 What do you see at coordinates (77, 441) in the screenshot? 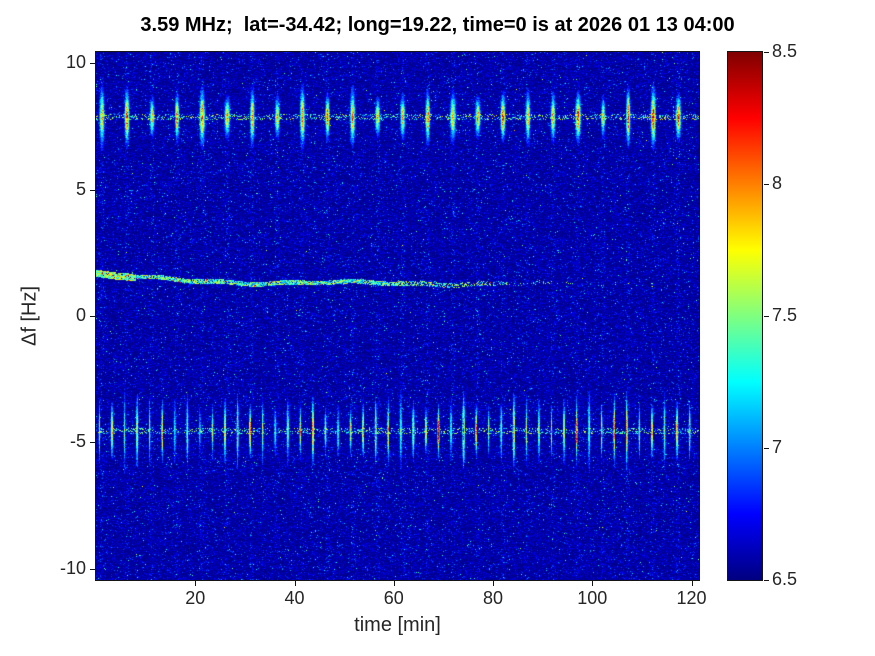
I see `y-tick-label: -5` at bounding box center [77, 441].